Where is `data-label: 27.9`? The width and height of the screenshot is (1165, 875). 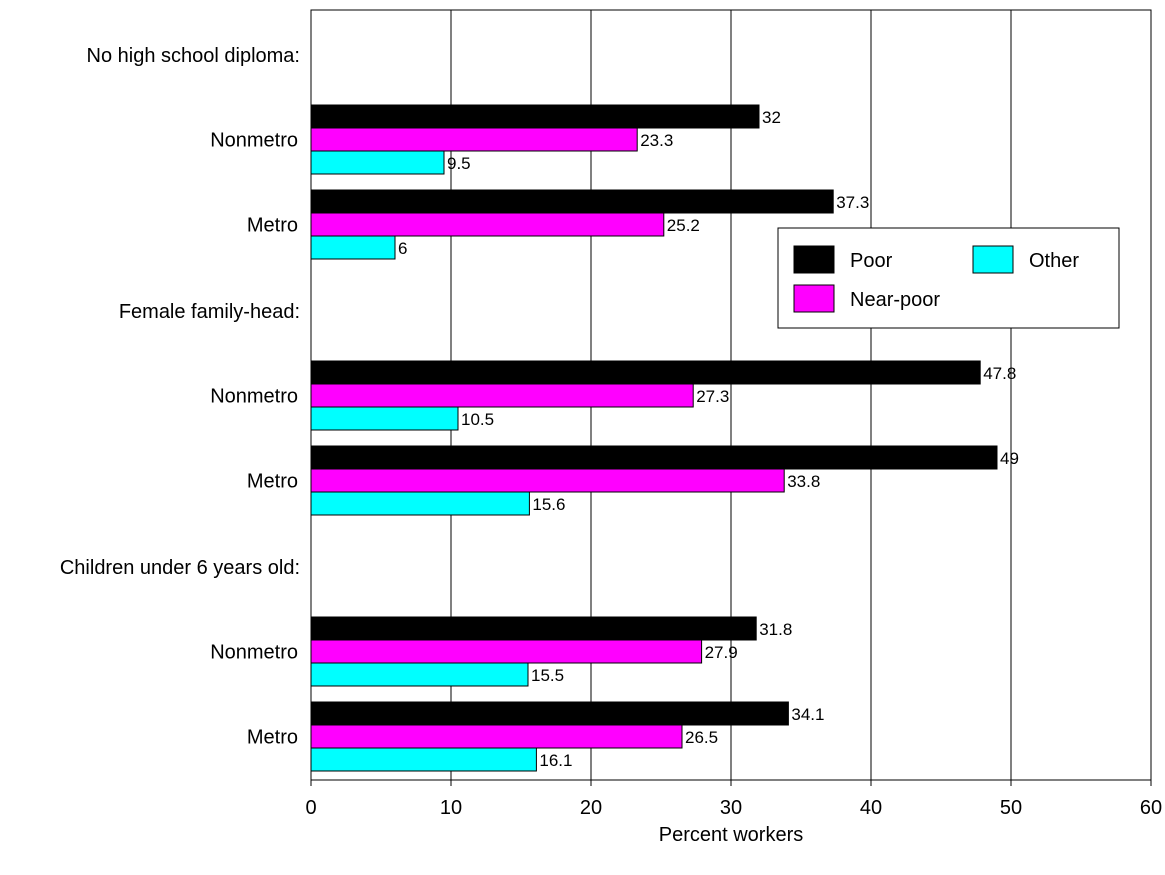
data-label: 27.9 is located at coordinates (721, 652).